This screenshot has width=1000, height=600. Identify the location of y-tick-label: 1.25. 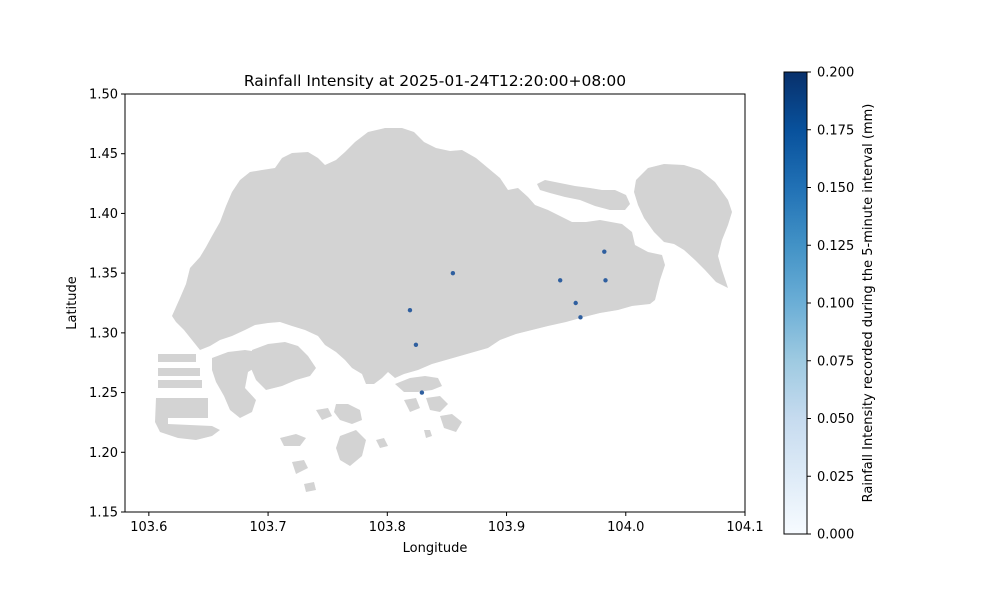
(103, 393).